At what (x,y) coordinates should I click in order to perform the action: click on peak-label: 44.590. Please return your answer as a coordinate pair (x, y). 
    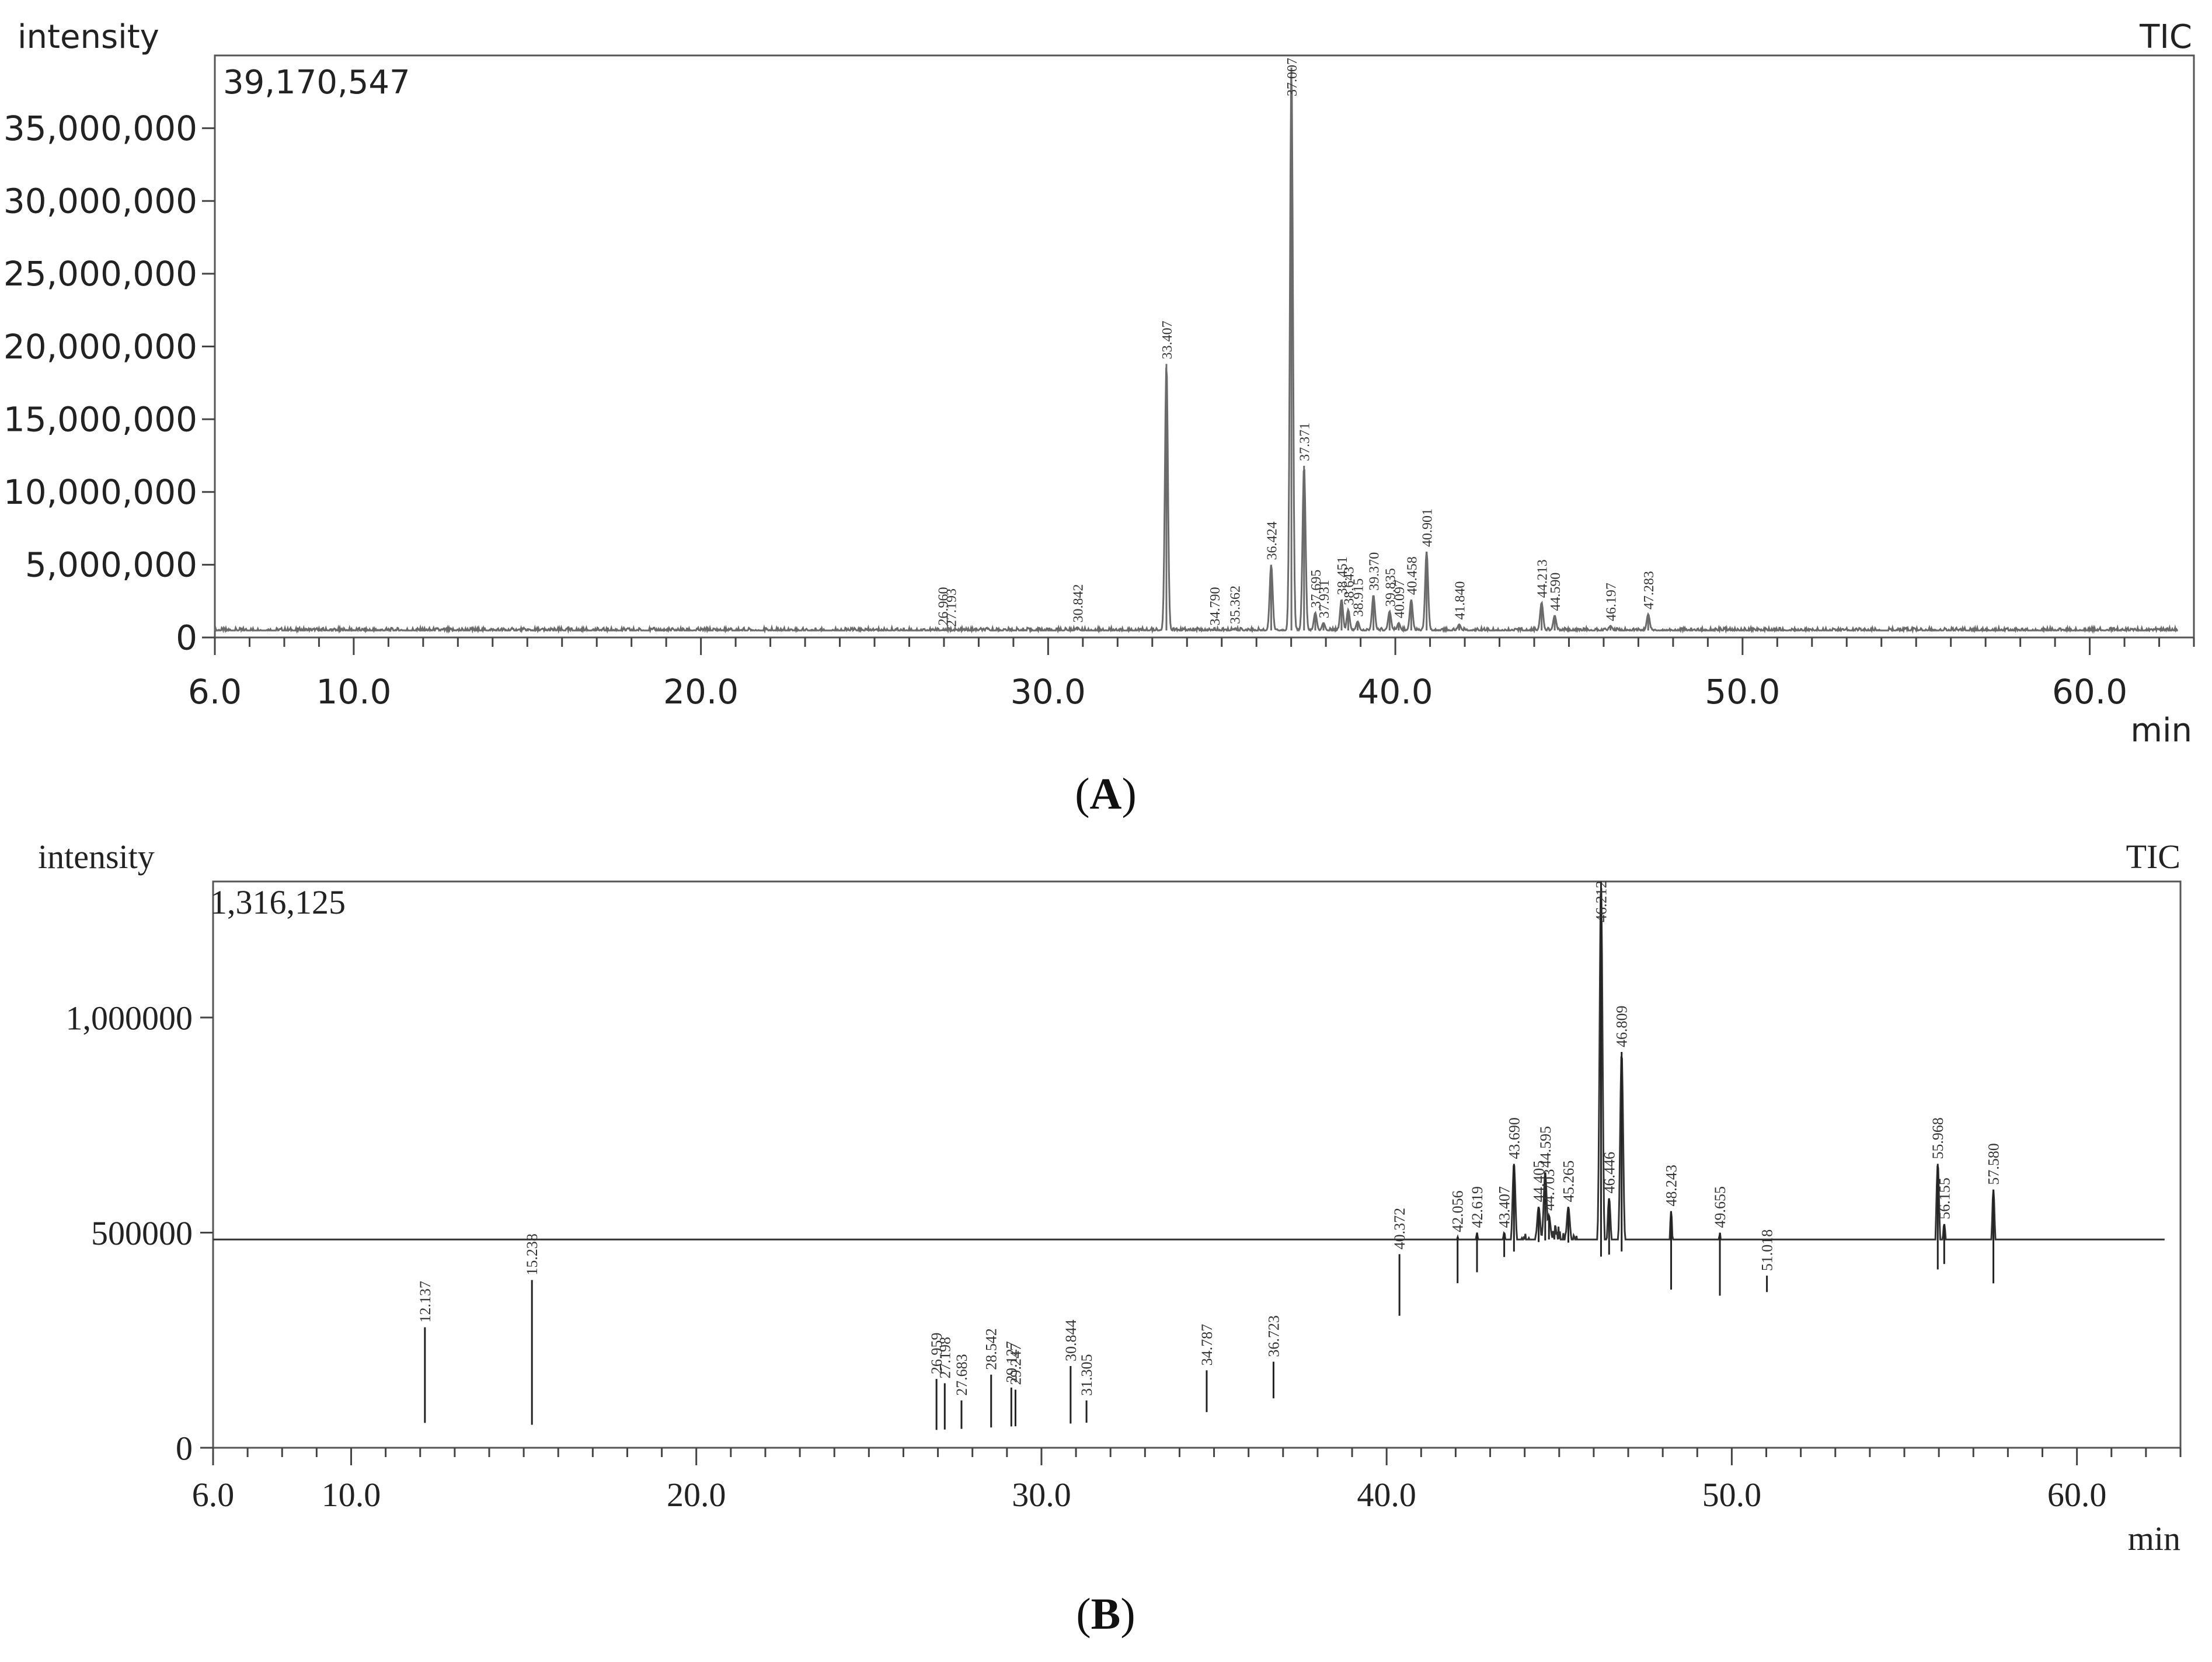
    Looking at the image, I should click on (1555, 592).